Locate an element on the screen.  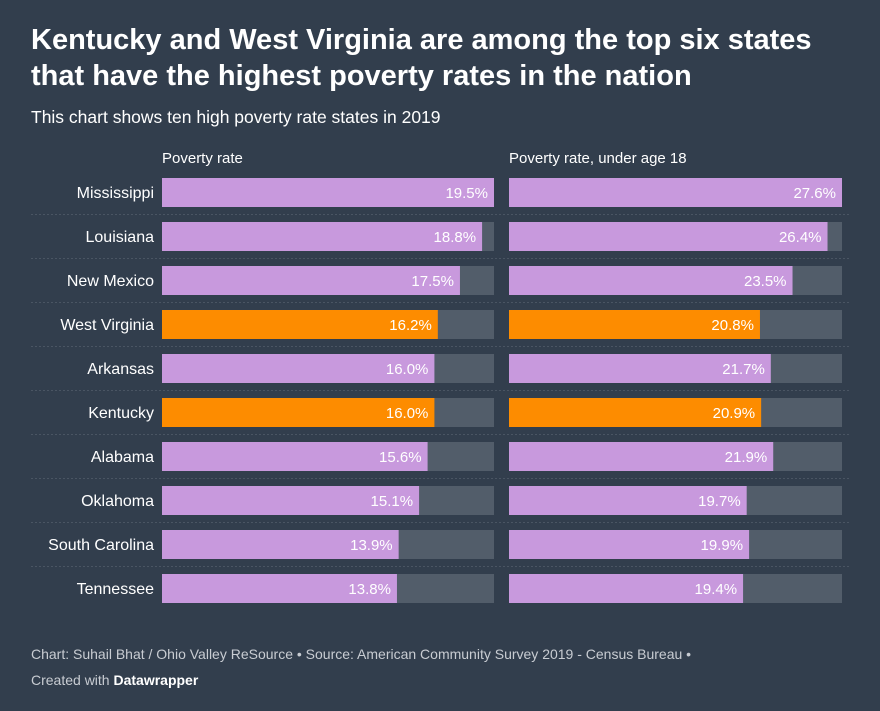
value-label-poverty-rate-arkansas: 16.0% is located at coordinates (407, 369).